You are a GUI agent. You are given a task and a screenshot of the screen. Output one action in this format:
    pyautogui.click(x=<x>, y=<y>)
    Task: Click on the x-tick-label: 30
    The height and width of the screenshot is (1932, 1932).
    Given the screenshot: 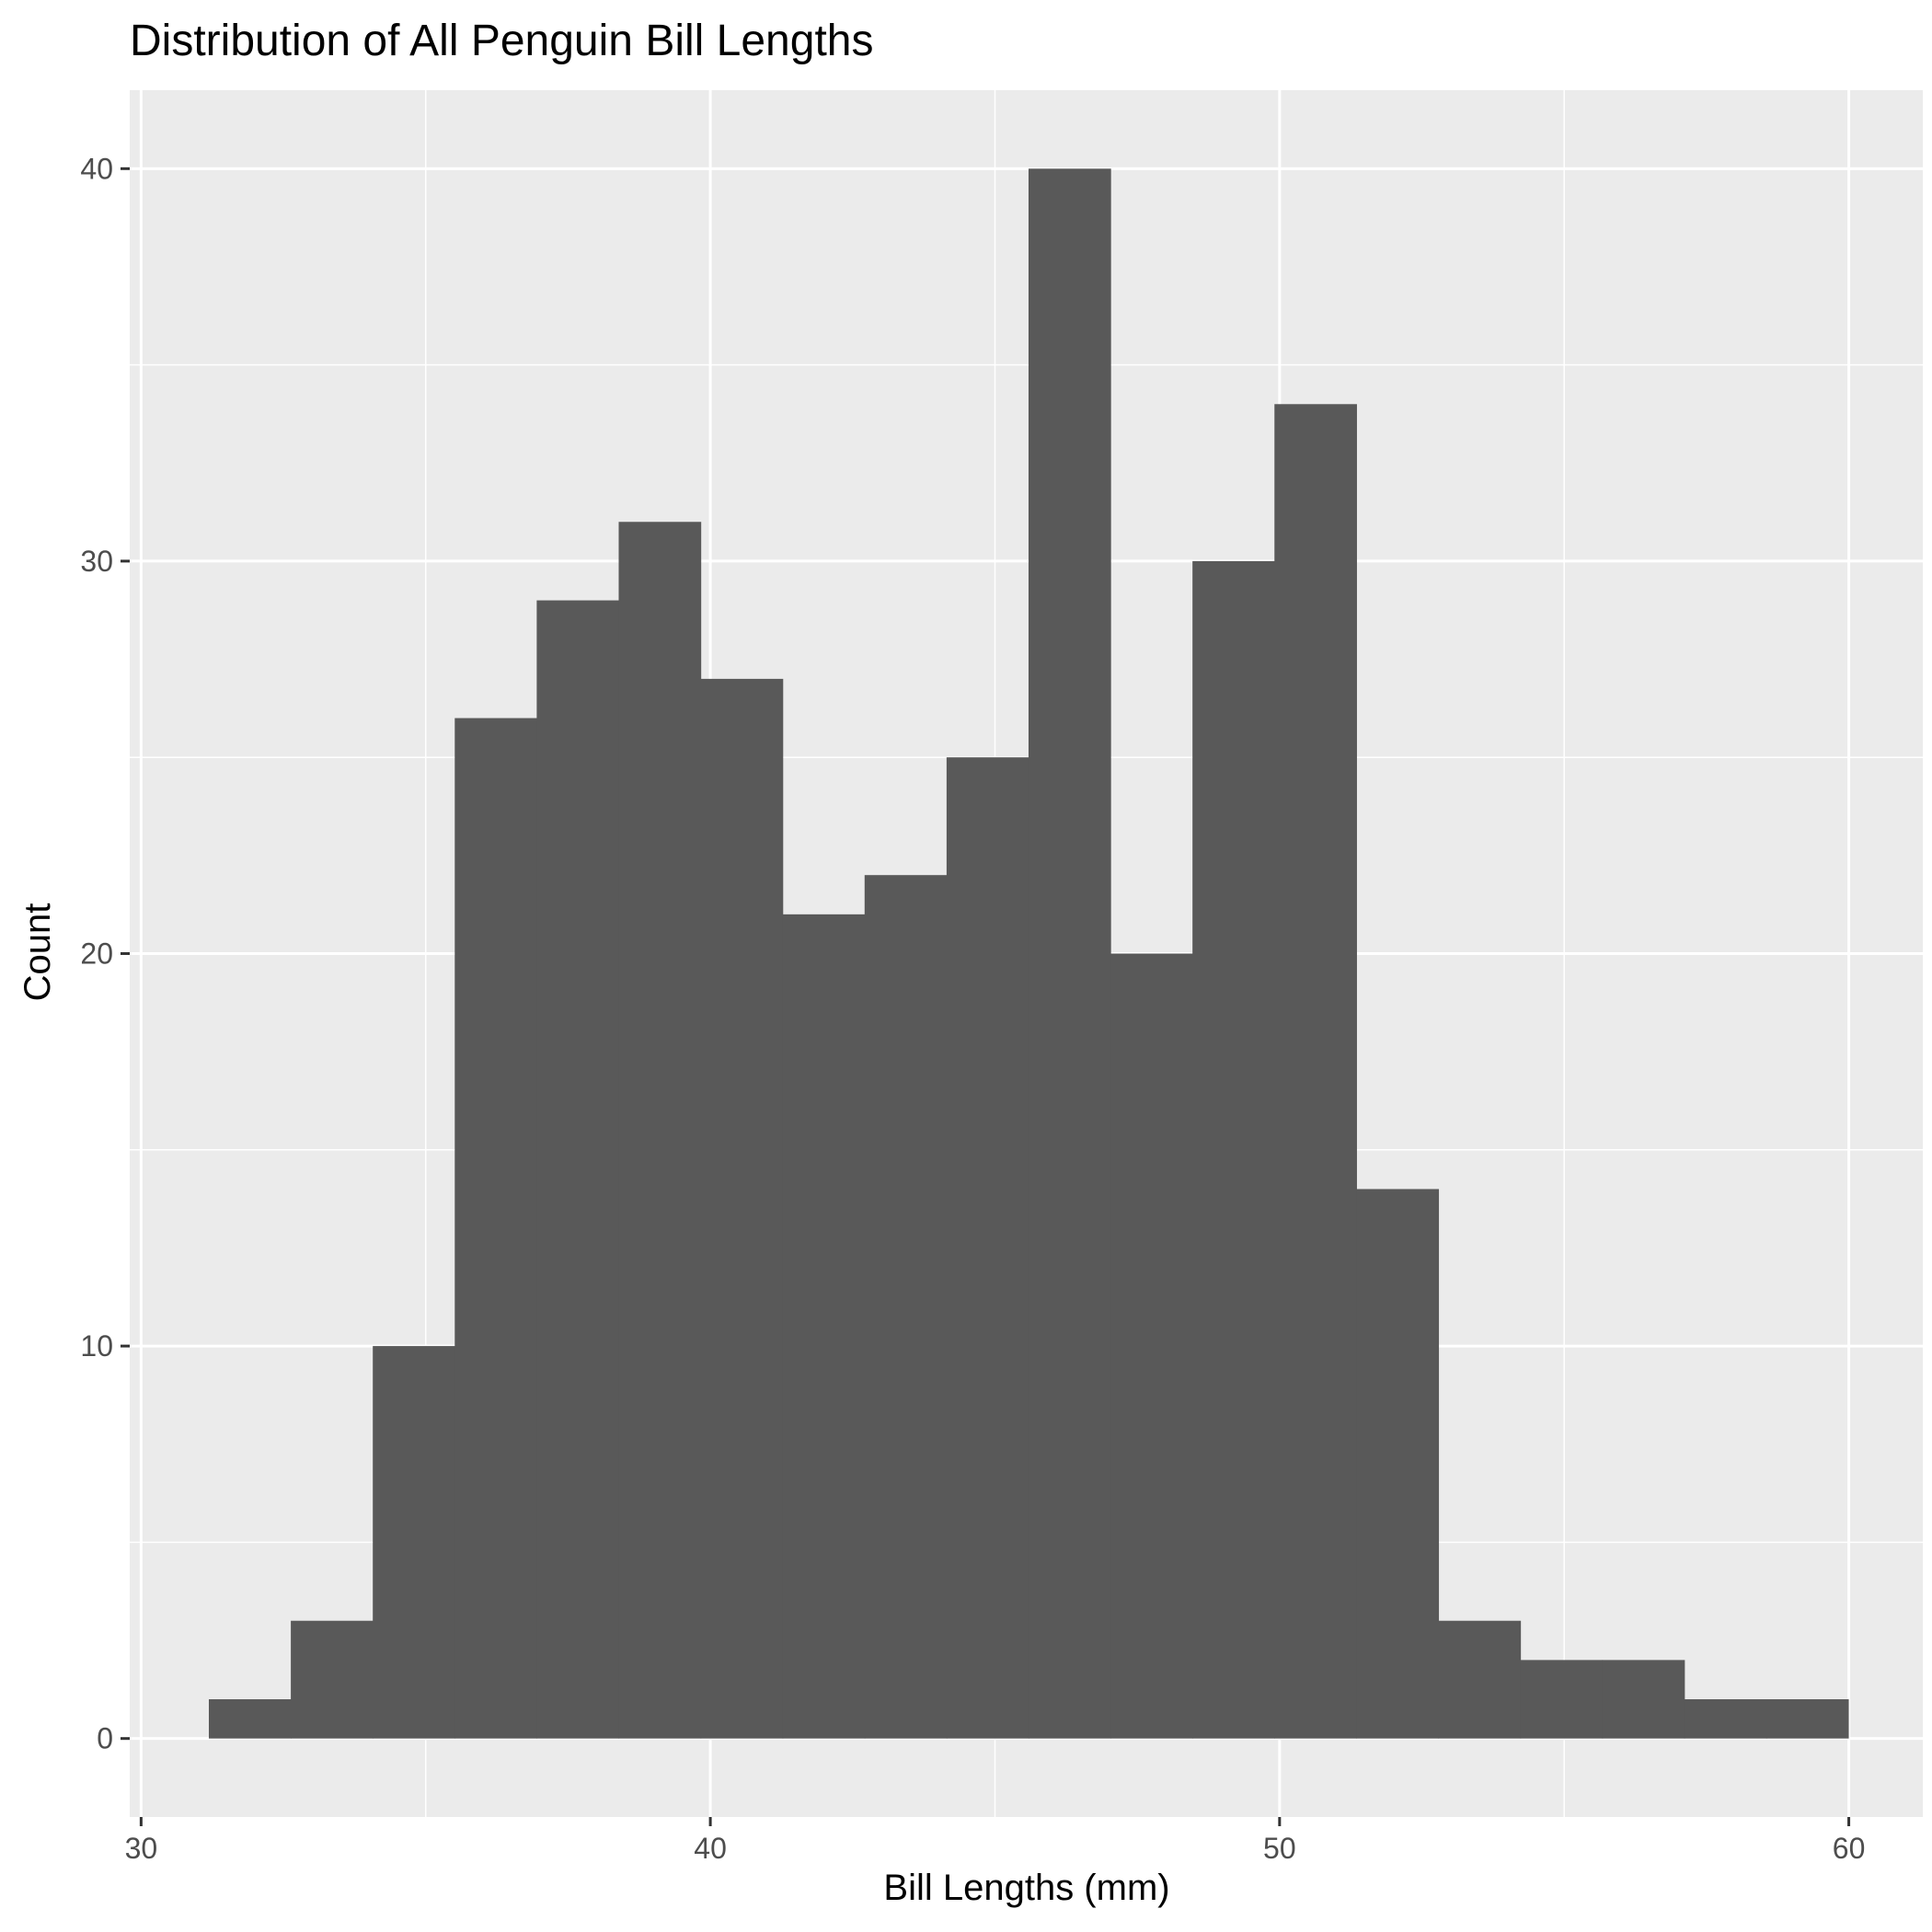 What is the action you would take?
    pyautogui.click(x=141, y=1848)
    